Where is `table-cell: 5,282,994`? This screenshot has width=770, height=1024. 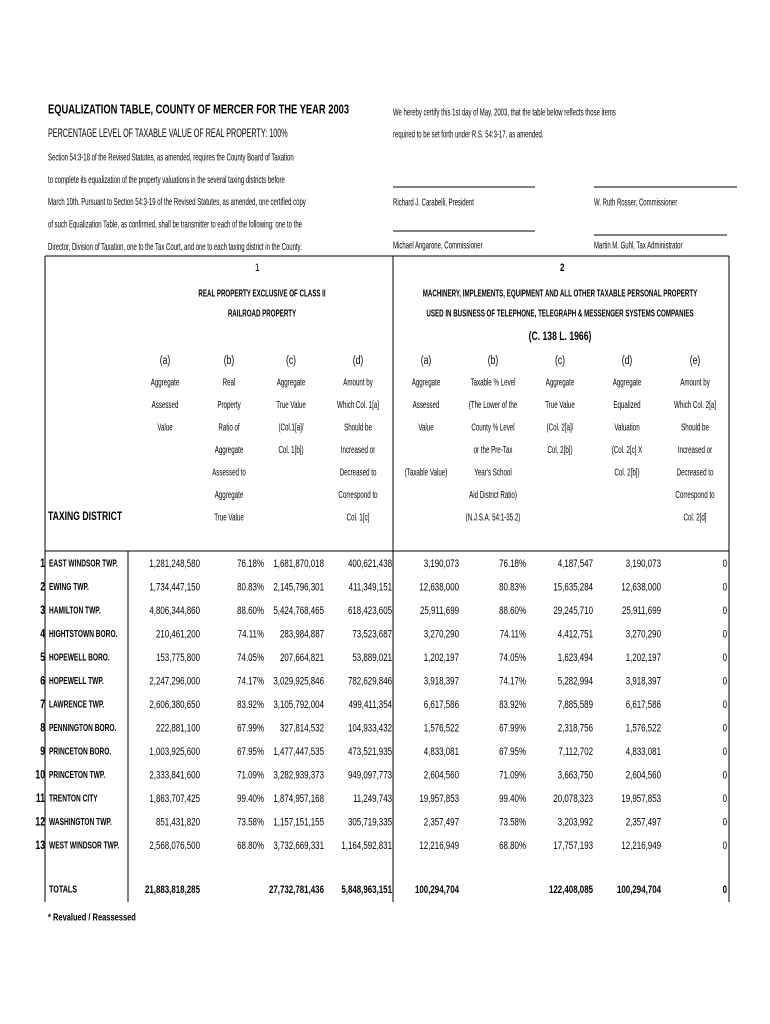 table-cell: 5,282,994 is located at coordinates (576, 681).